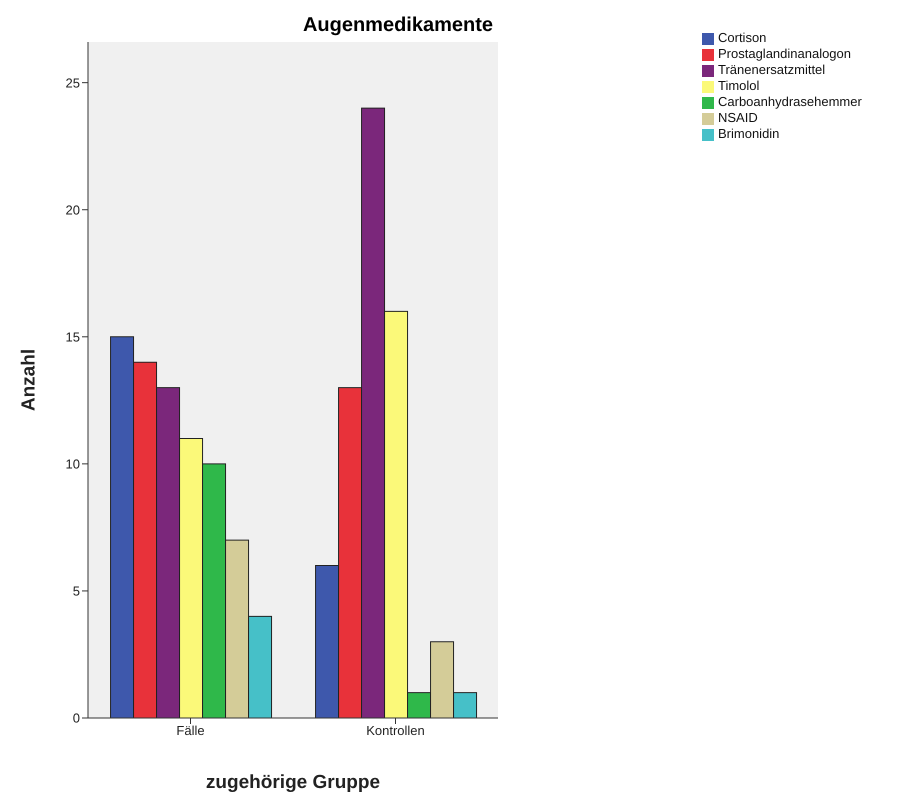 The image size is (909, 799). What do you see at coordinates (742, 37) in the screenshot?
I see `legend-label: Cortison` at bounding box center [742, 37].